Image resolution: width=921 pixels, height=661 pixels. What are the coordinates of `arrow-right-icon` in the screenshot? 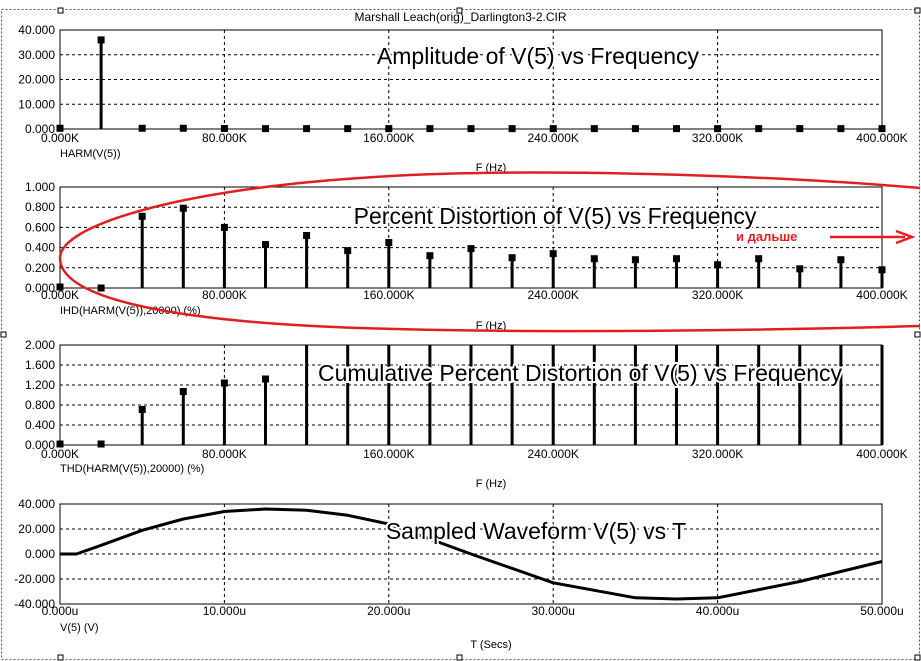 It's located at (905, 237).